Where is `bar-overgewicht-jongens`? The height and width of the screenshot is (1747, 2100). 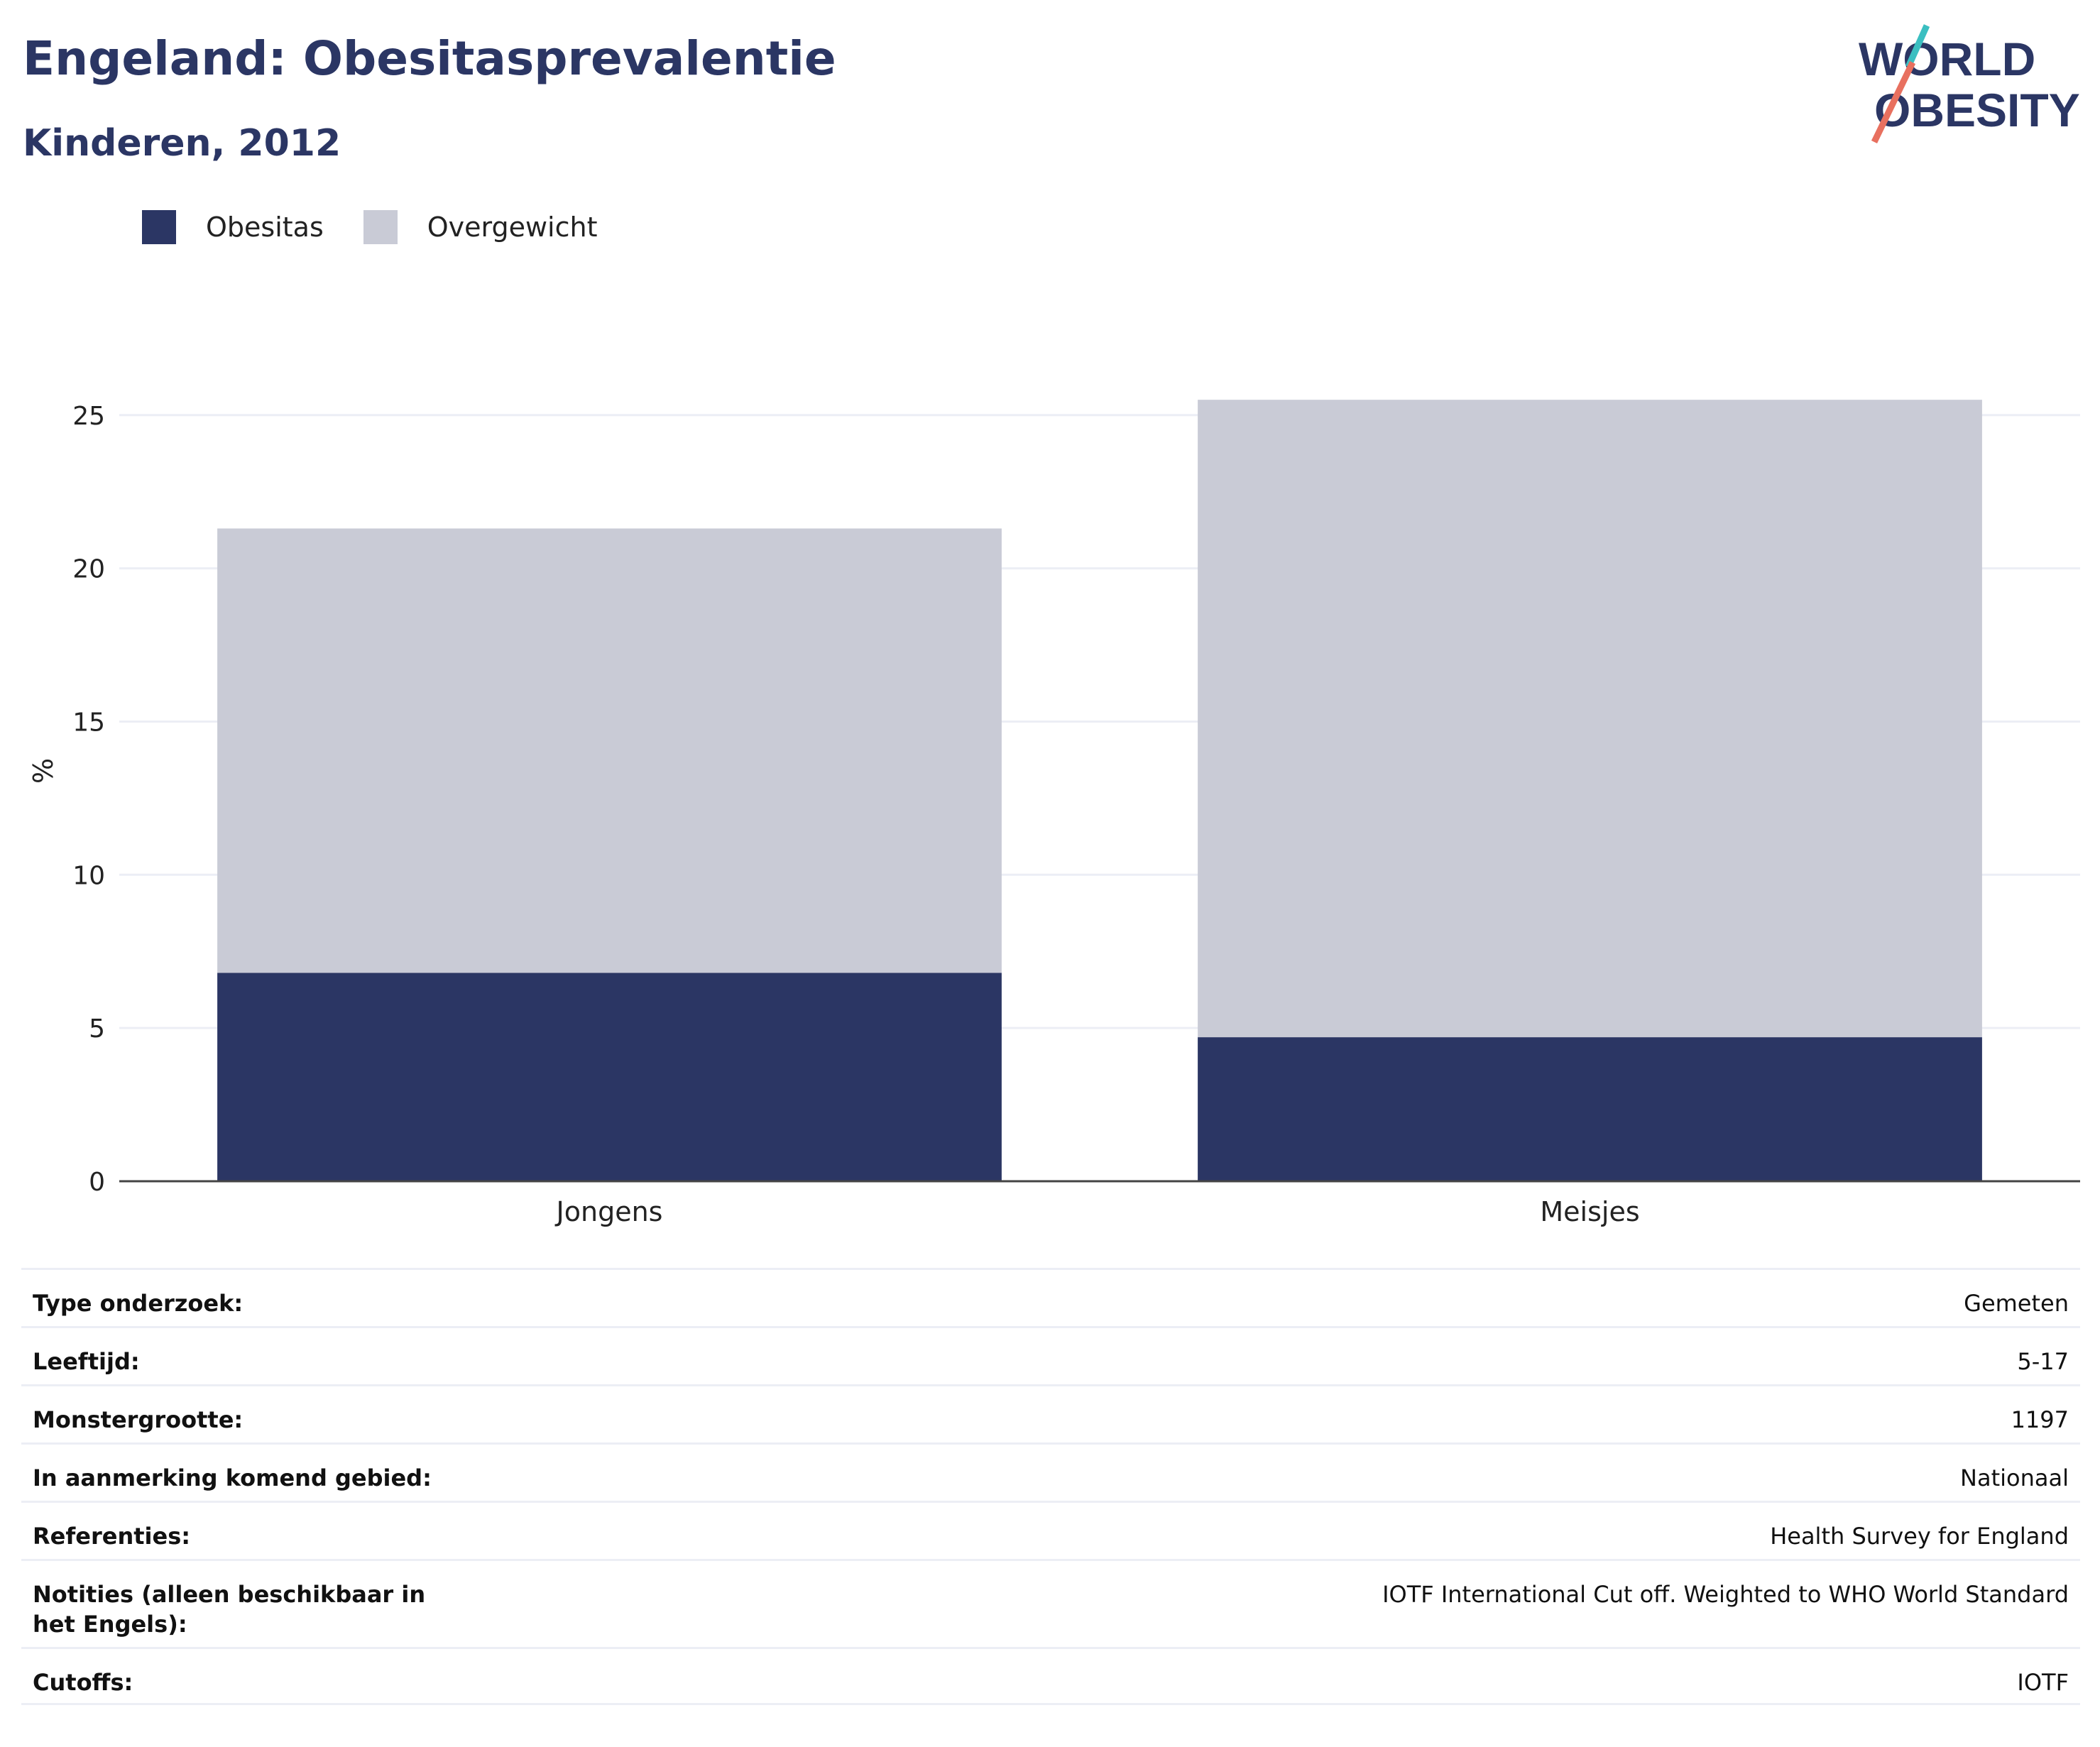 bar-overgewicht-jongens is located at coordinates (609, 750).